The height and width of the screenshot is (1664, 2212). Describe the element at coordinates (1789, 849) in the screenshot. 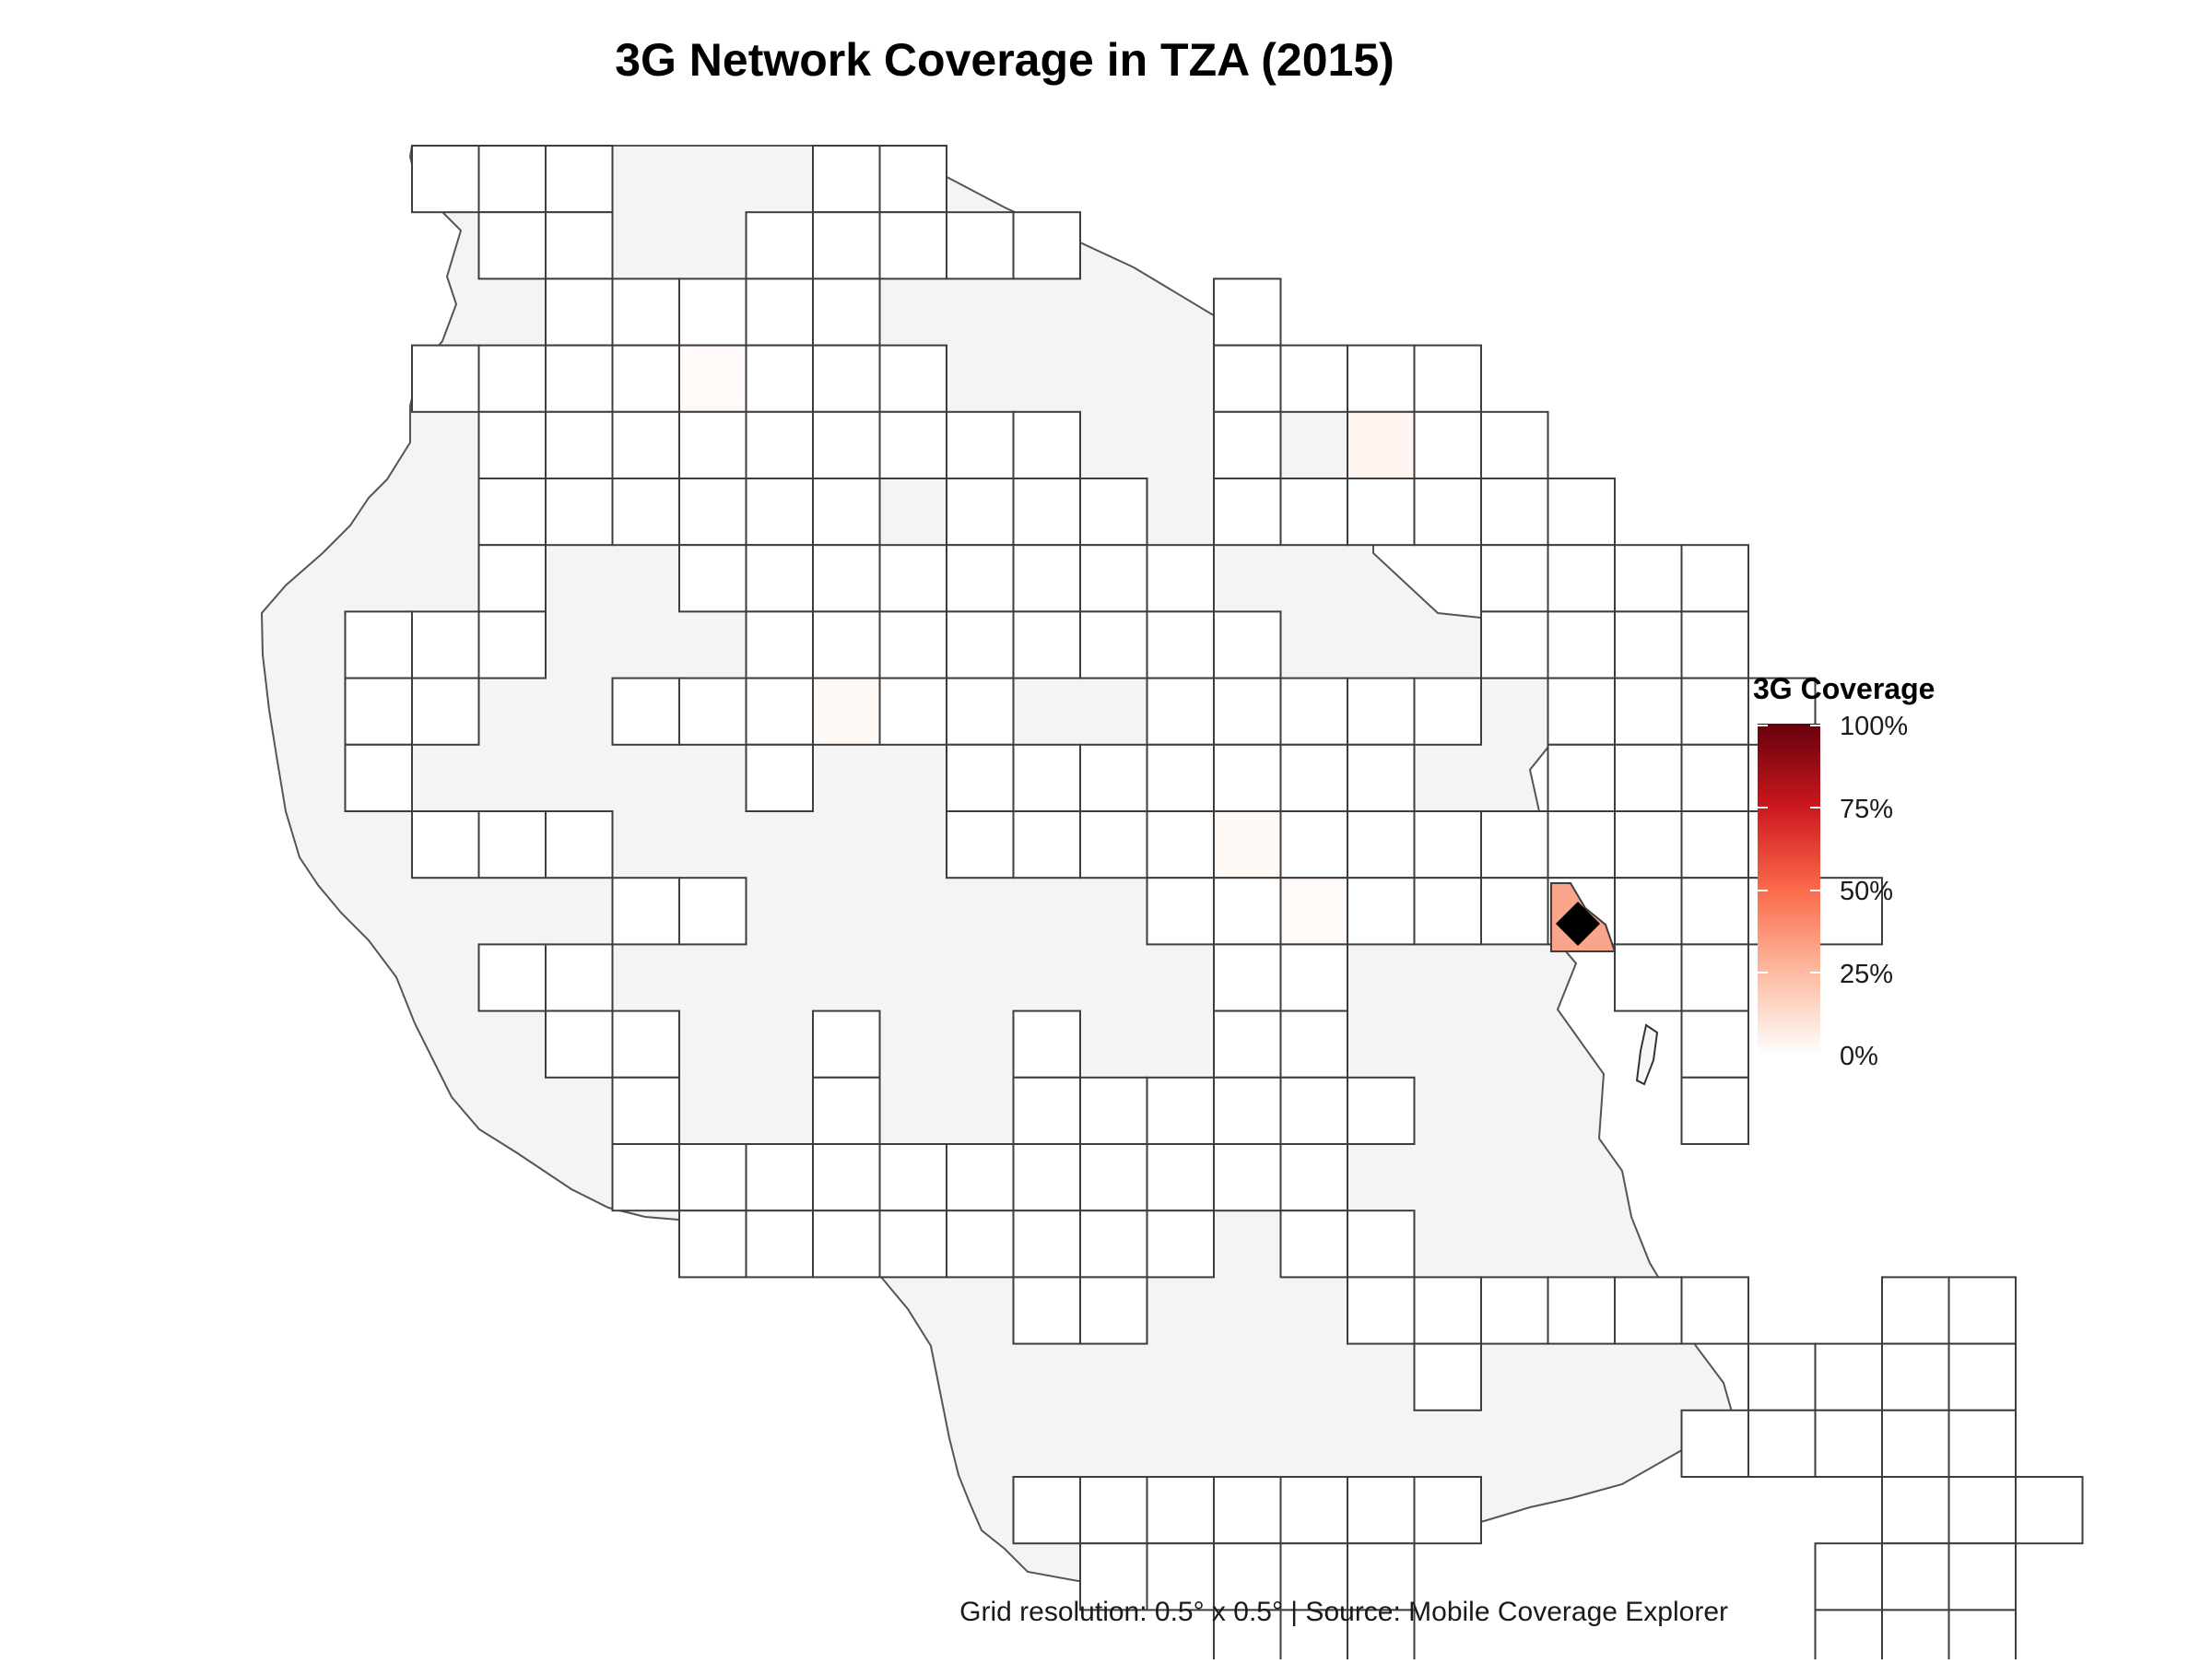

I see `legend-tick-marks` at that location.